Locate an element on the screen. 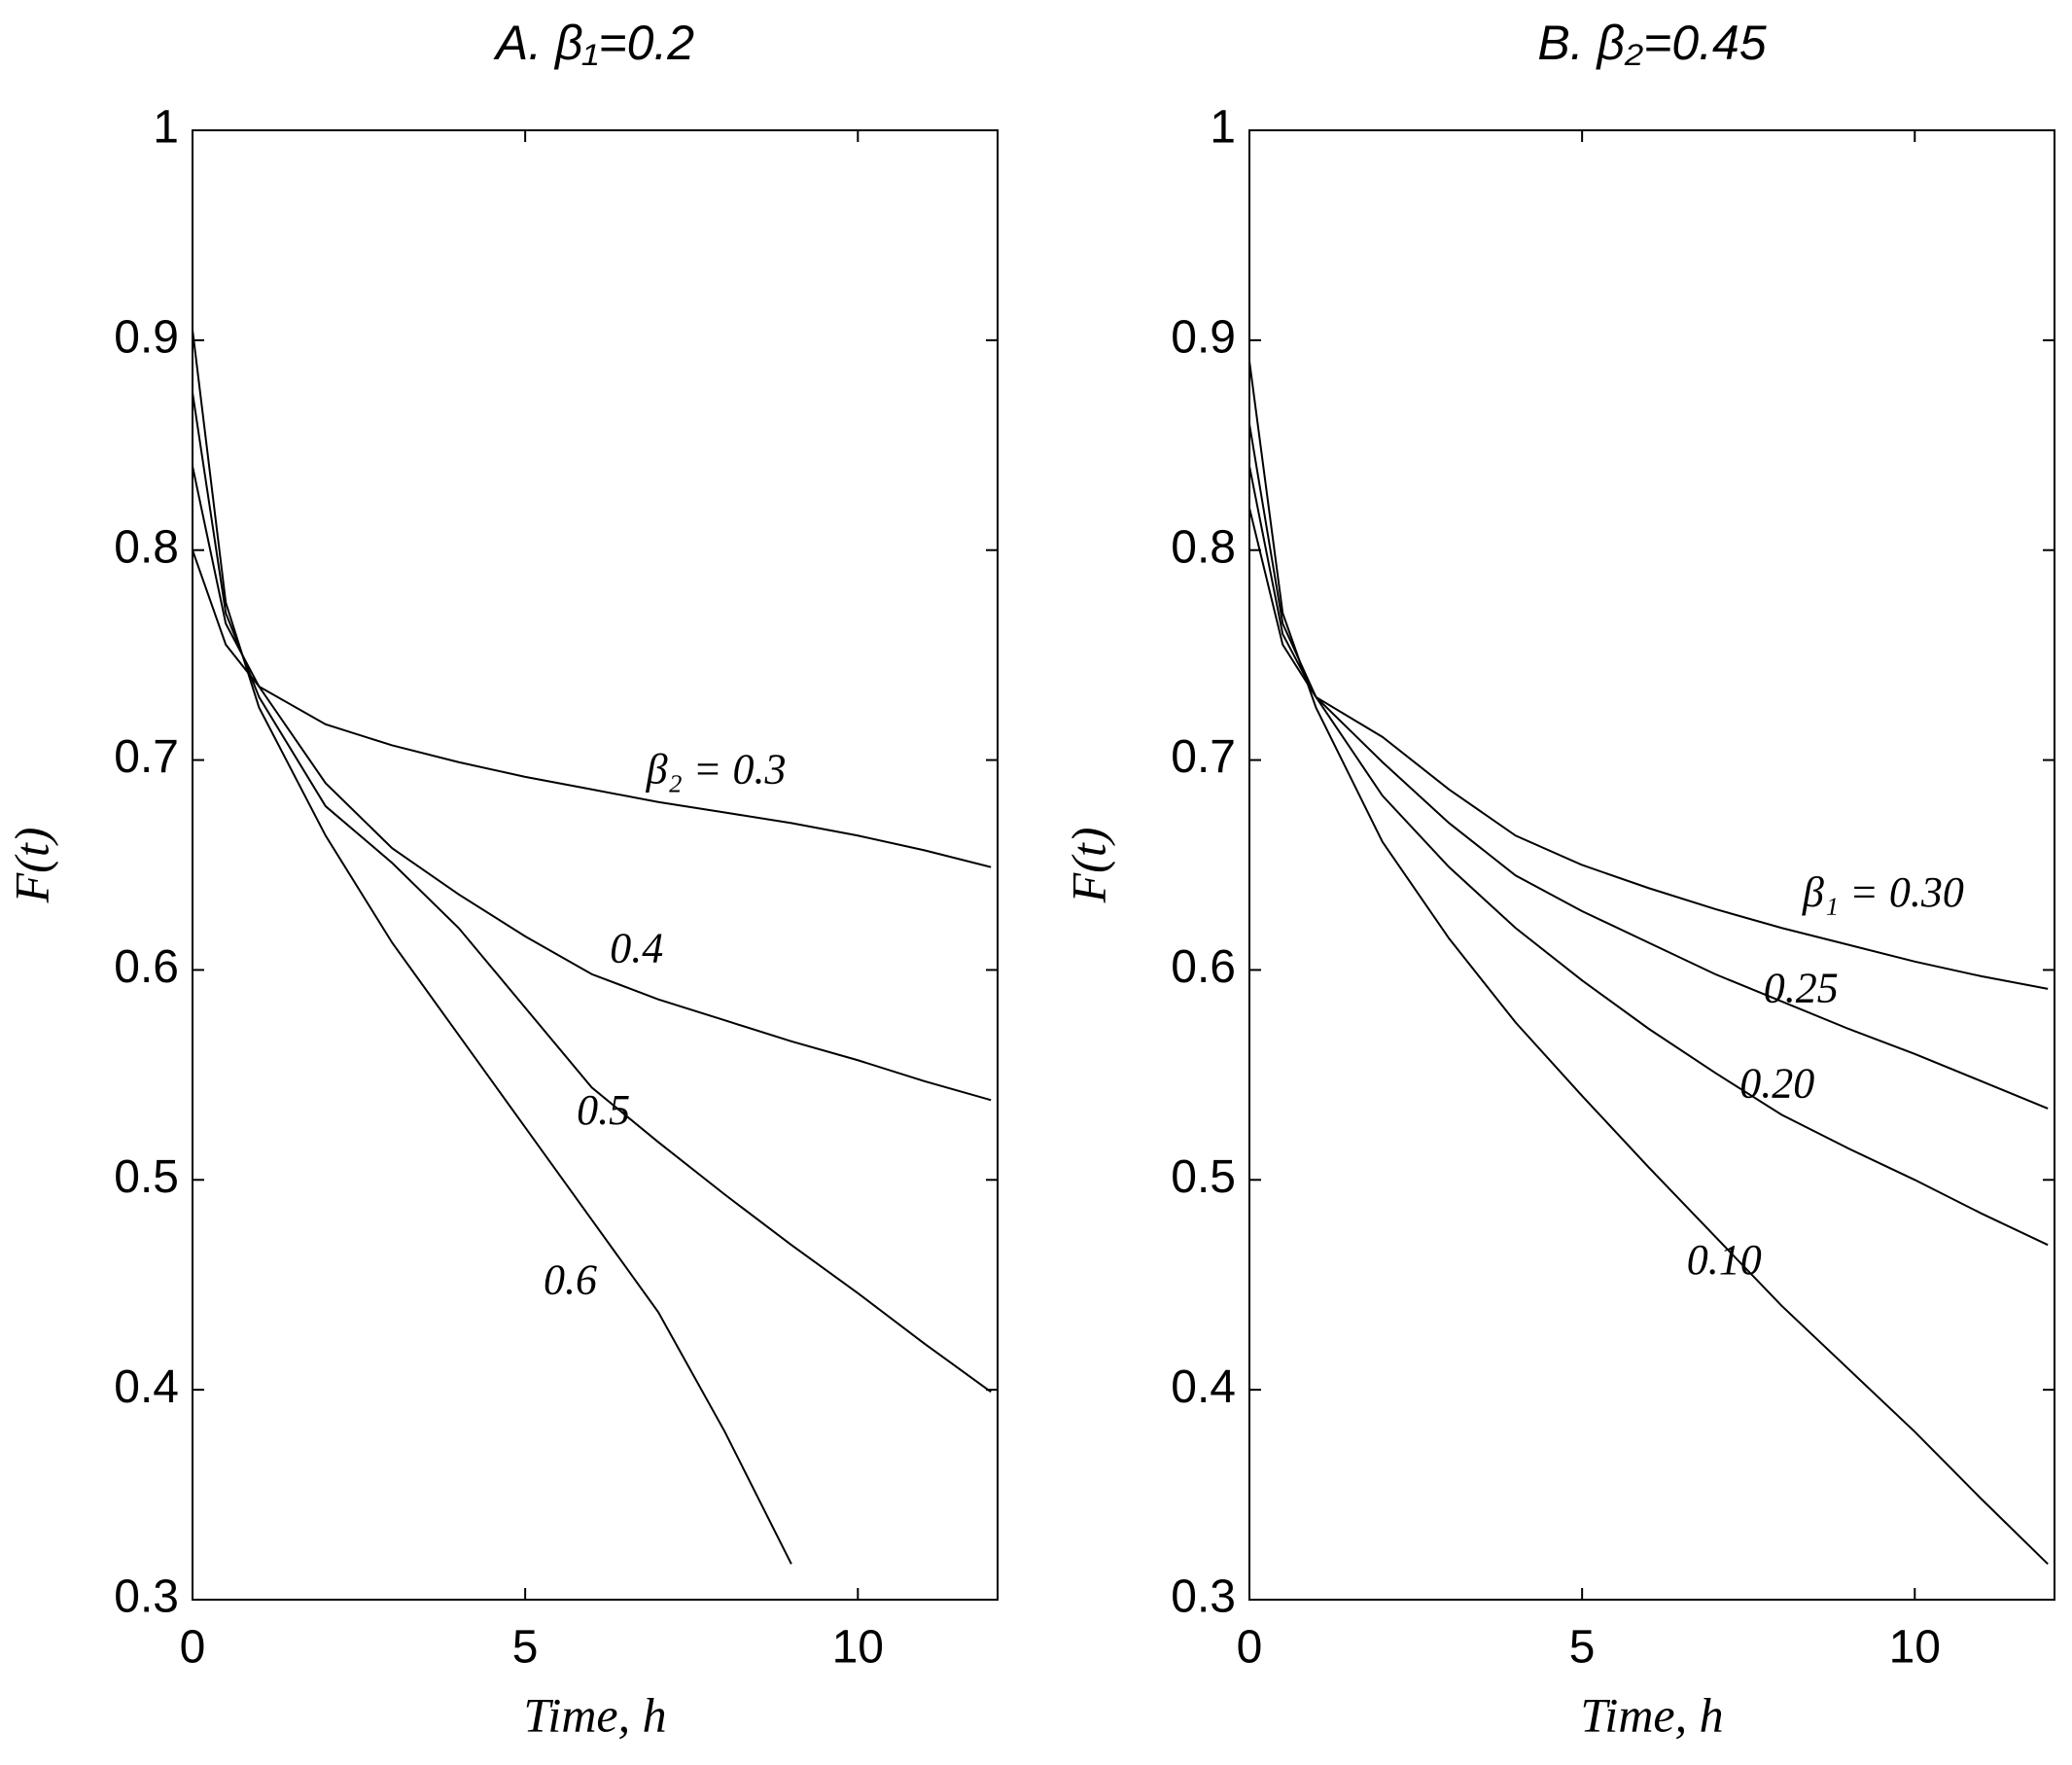  series-label: 0.10 is located at coordinates (1724, 1260).